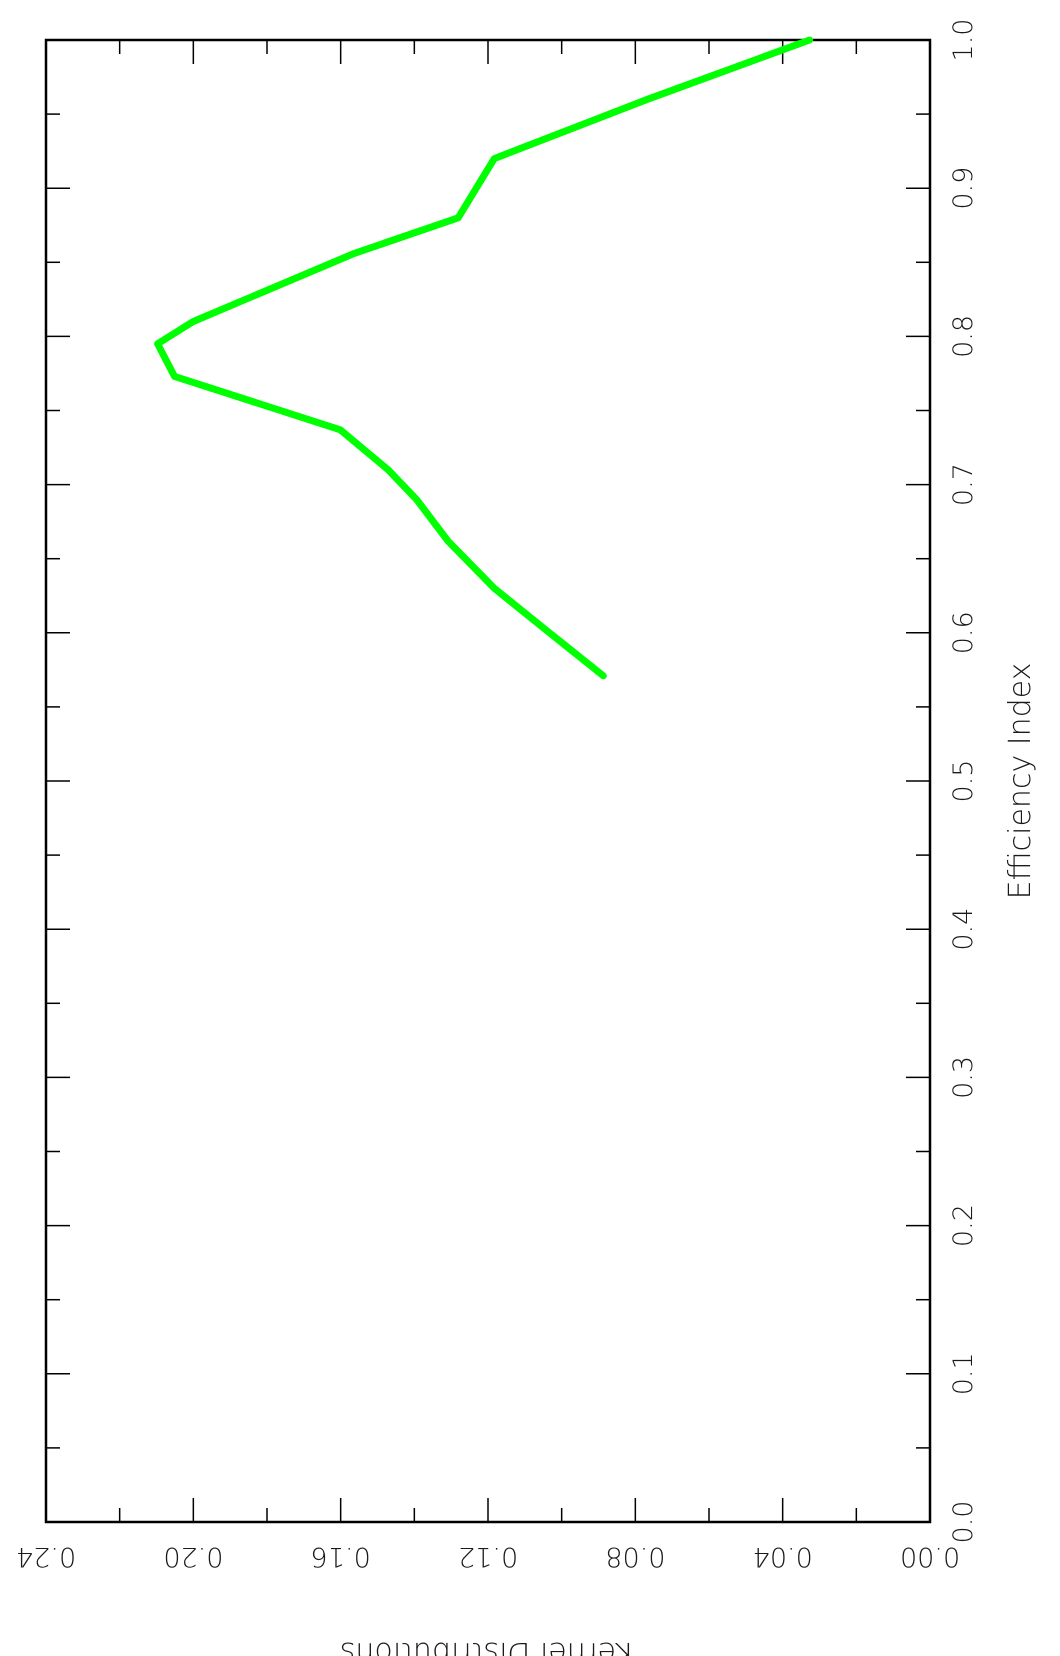 This screenshot has height=1656, width=1060. I want to click on y-tick-label: 0.24, so click(46, 1556).